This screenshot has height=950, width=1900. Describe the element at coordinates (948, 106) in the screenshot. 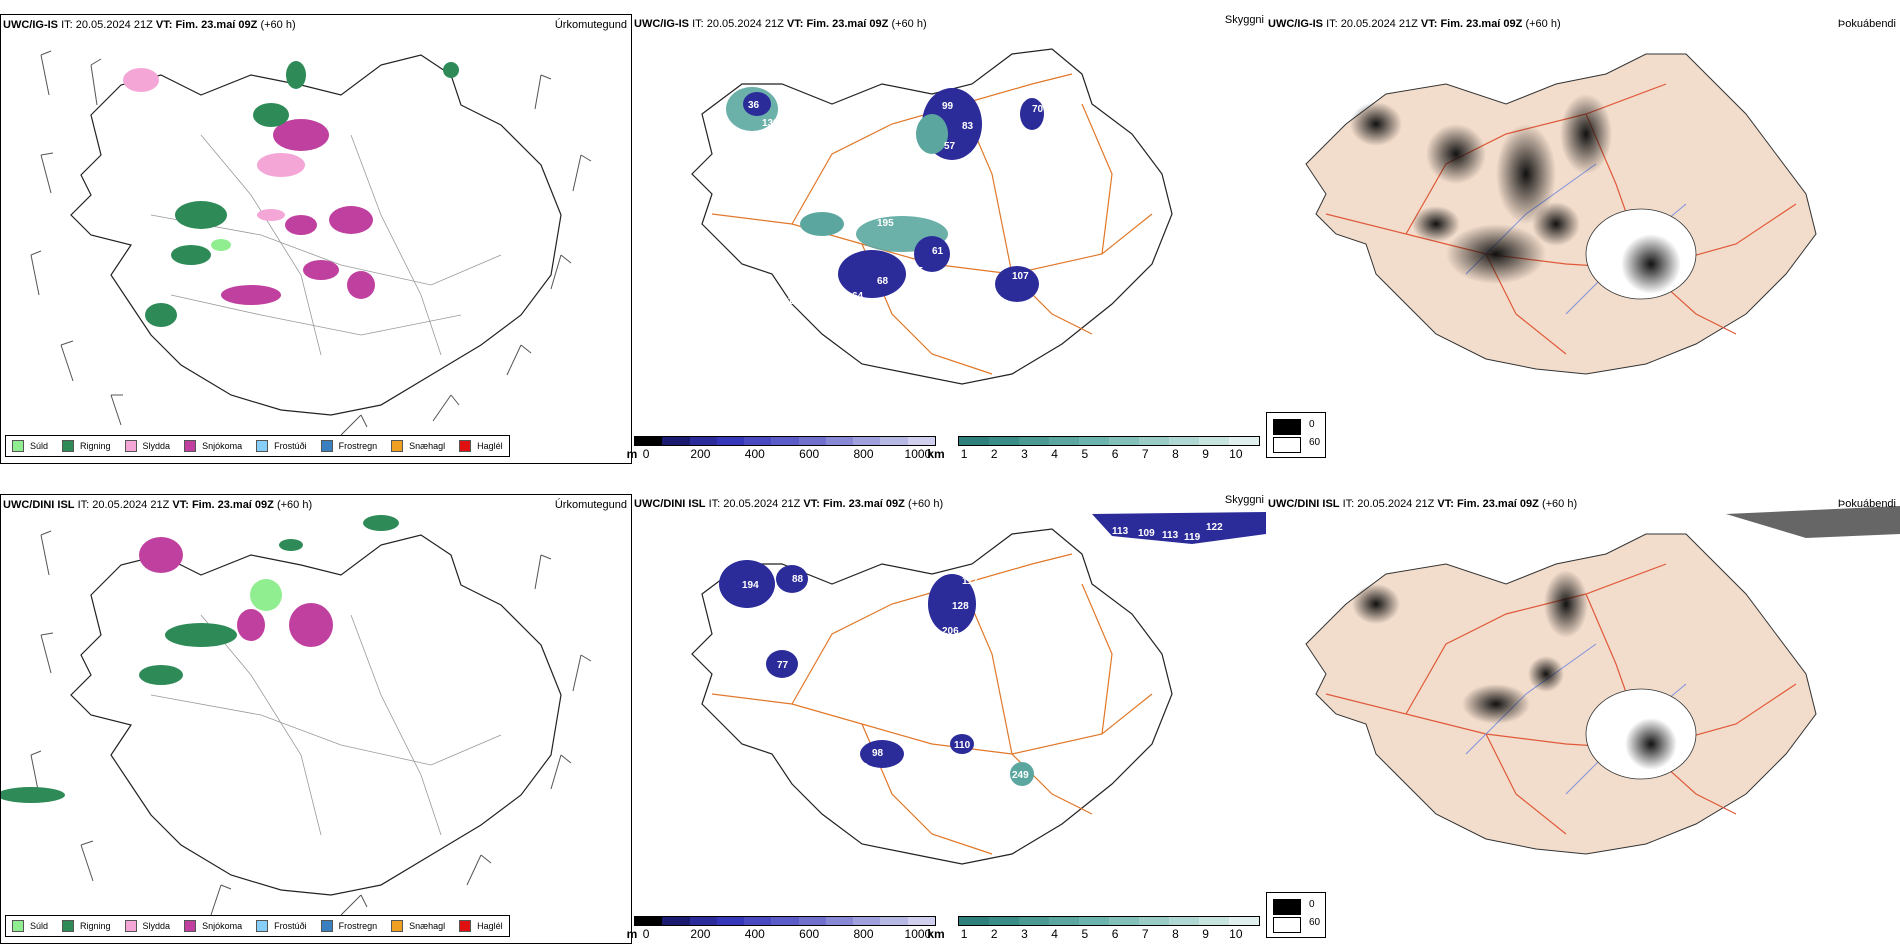

I see `svg-text: 99` at that location.